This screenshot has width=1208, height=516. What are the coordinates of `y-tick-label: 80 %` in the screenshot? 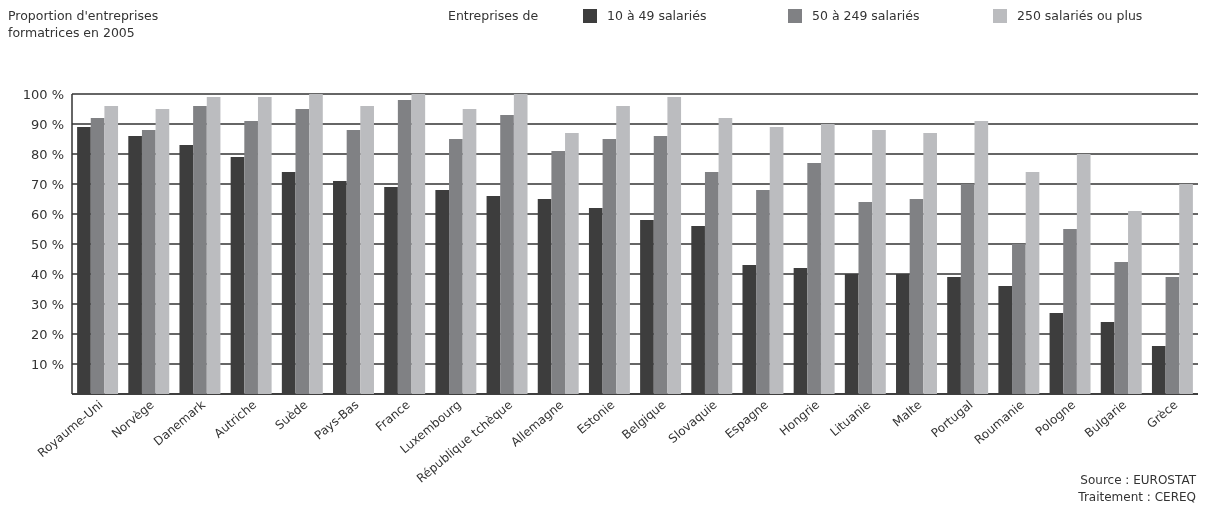 It's located at (47, 154).